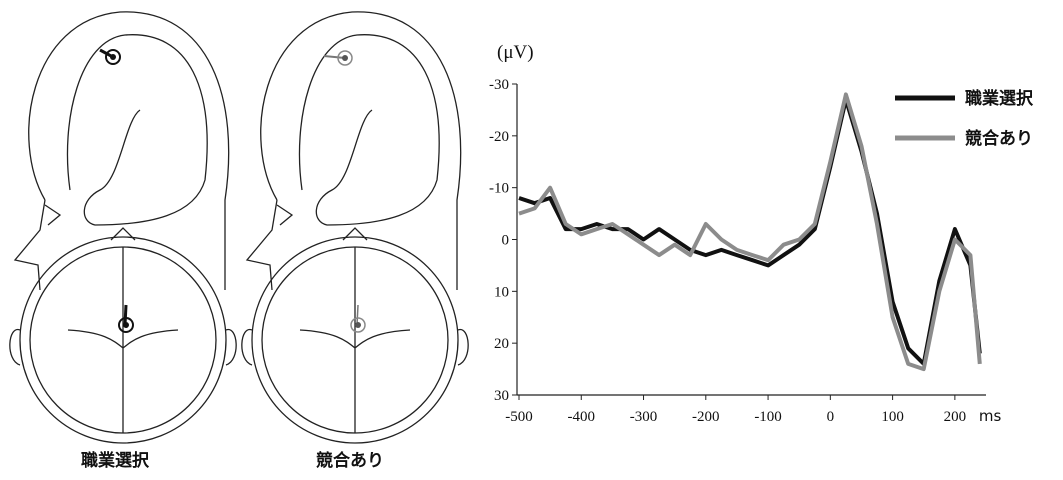 The image size is (1063, 480). What do you see at coordinates (999, 98) in the screenshot?
I see `legend-label: 職業選択` at bounding box center [999, 98].